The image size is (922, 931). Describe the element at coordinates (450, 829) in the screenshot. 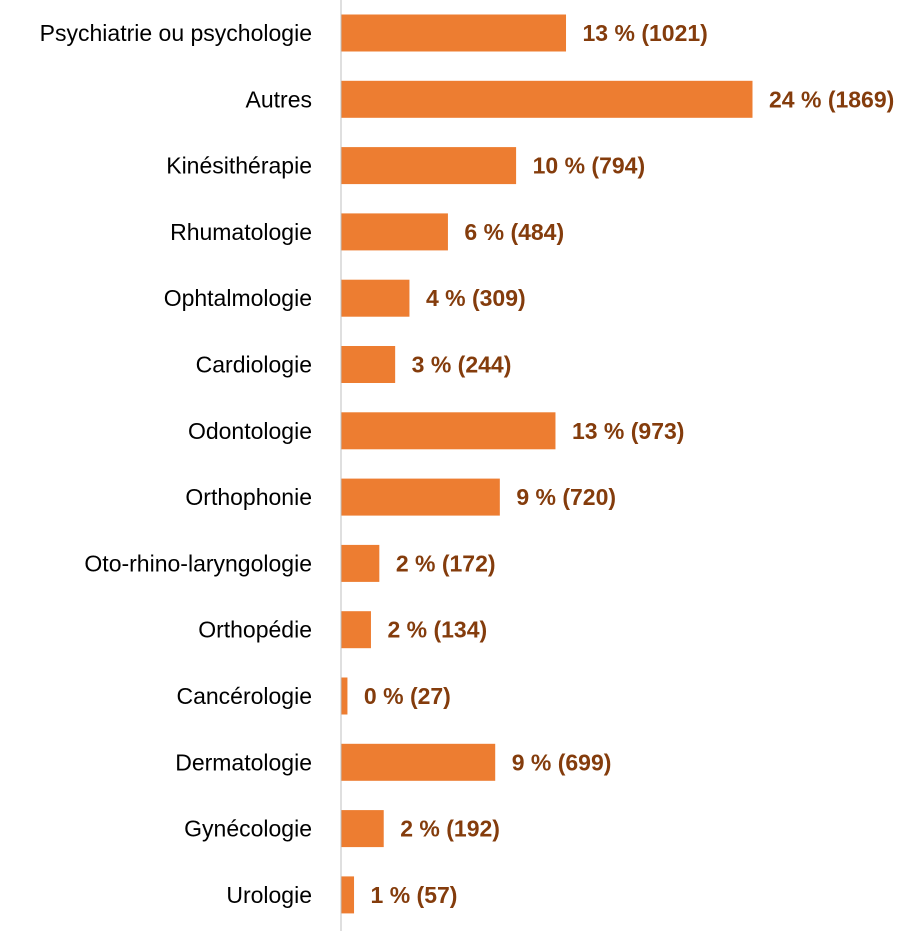

I see `data-label: 2 % (192)` at that location.